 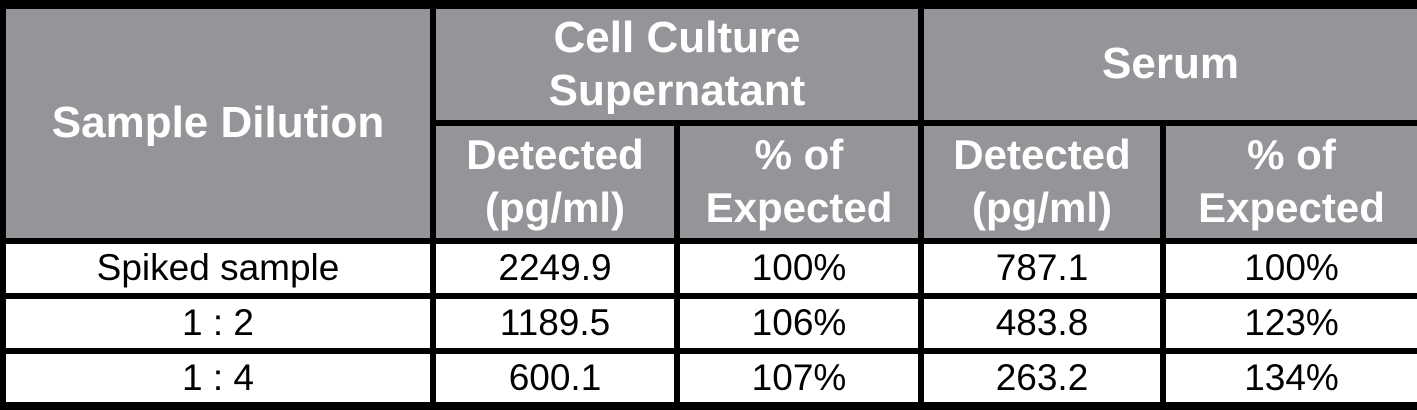 What do you see at coordinates (1042, 181) in the screenshot?
I see `subheader-serum-detected: Detected (pg/ml)` at bounding box center [1042, 181].